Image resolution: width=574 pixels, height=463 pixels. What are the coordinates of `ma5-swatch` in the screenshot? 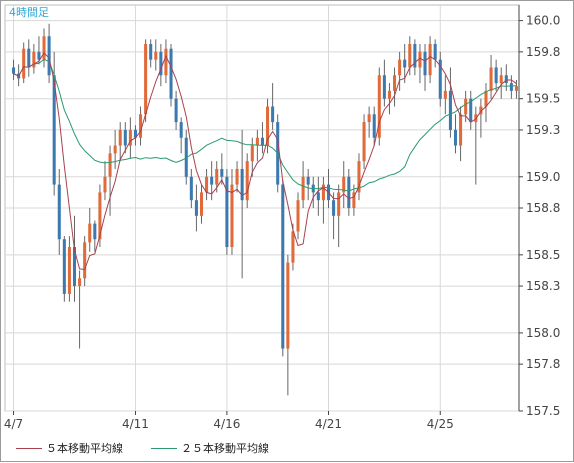 It's located at (29, 448).